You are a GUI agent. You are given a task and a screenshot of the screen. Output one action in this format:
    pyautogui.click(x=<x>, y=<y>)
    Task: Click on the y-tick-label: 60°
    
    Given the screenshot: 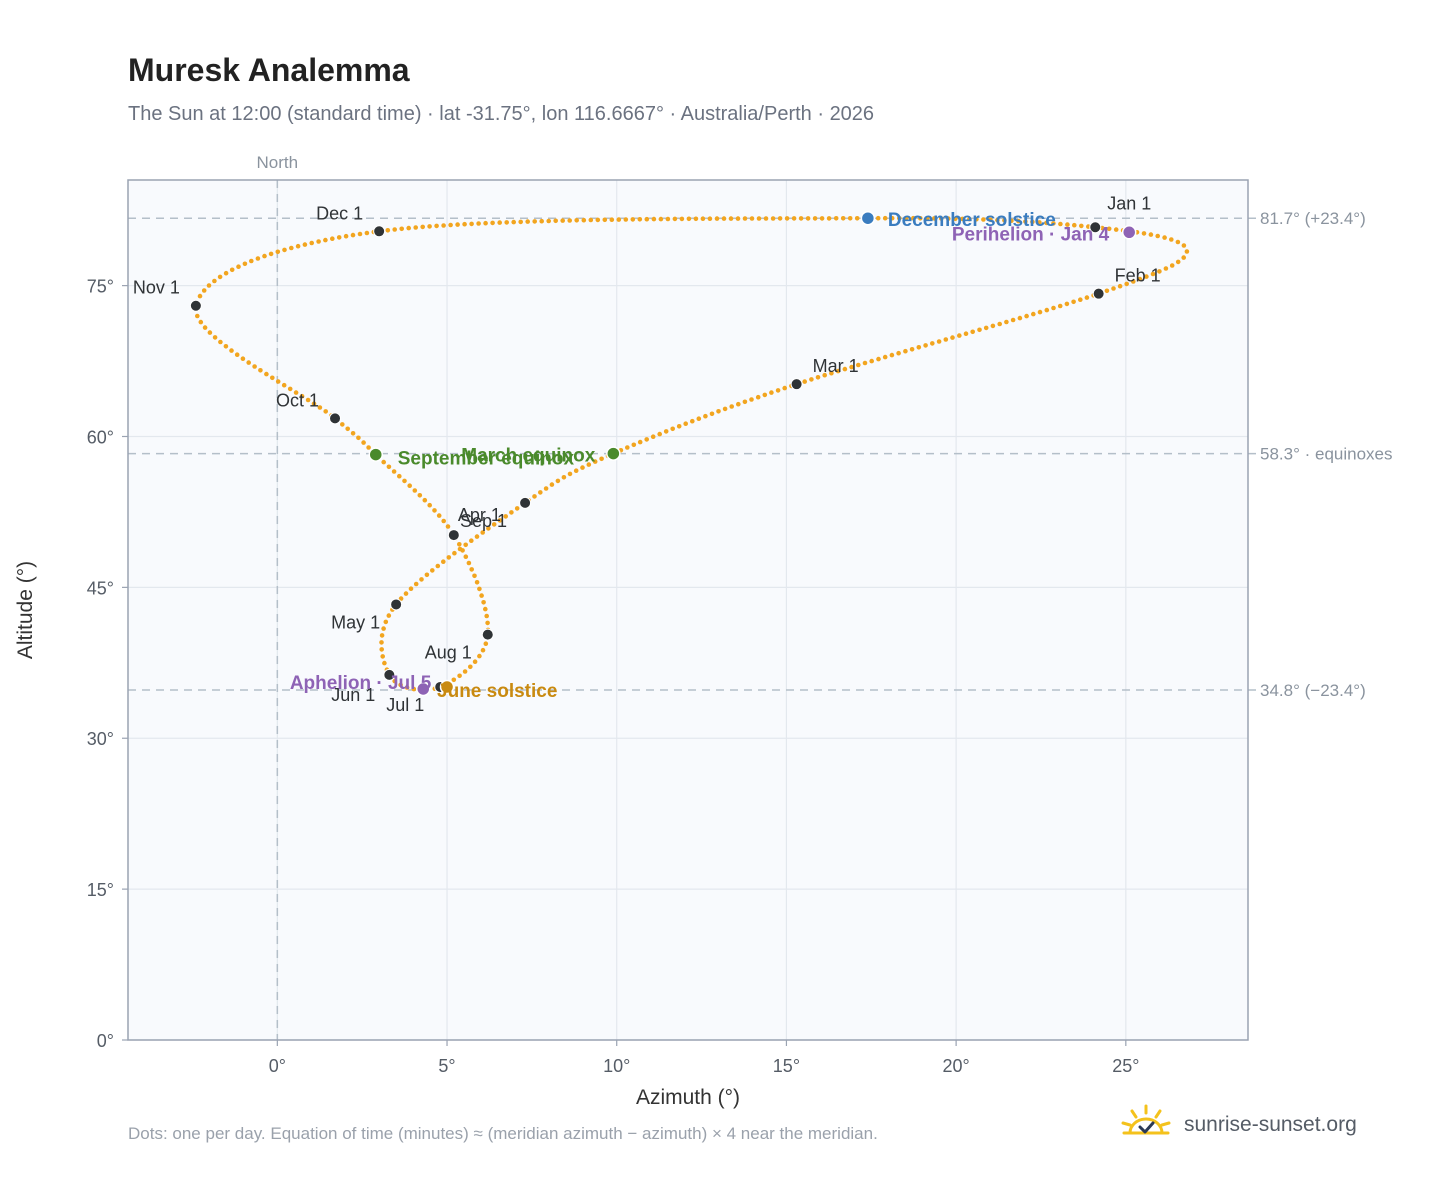 What is the action you would take?
    pyautogui.click(x=100, y=437)
    